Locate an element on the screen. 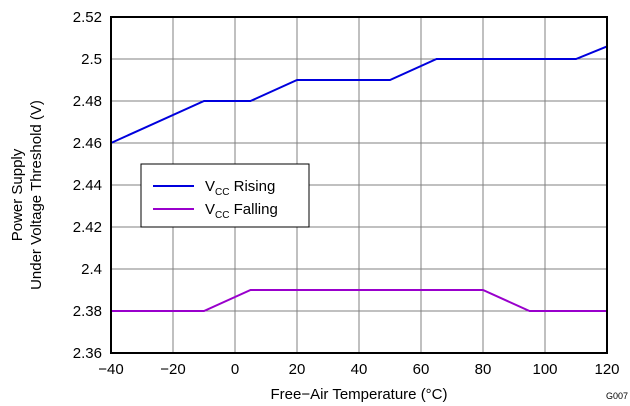  y-tick-label: 2.5 is located at coordinates (91, 59).